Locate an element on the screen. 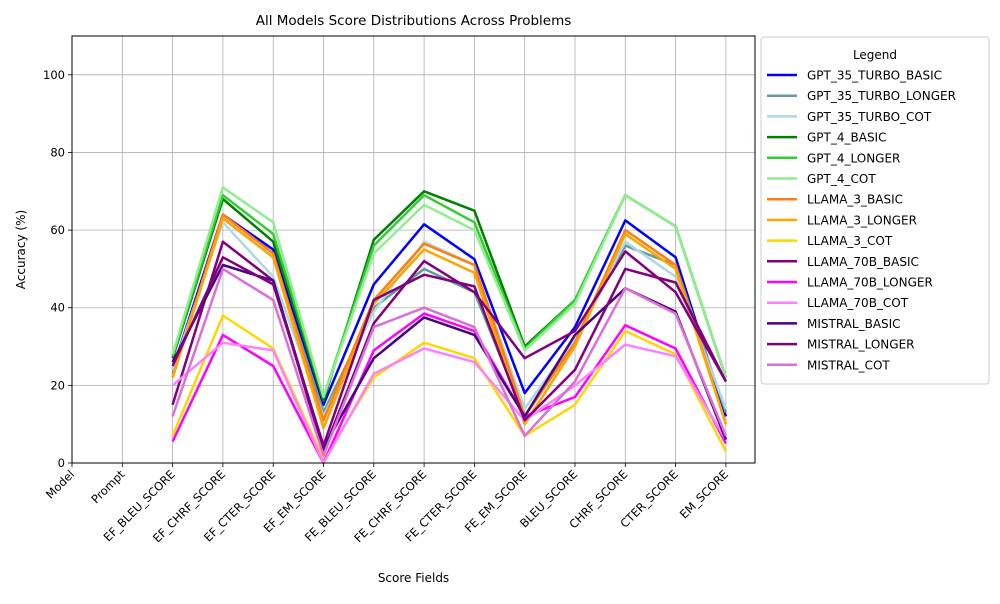 The height and width of the screenshot is (604, 1000). series-line-llama-70b-cot is located at coordinates (449, 403).